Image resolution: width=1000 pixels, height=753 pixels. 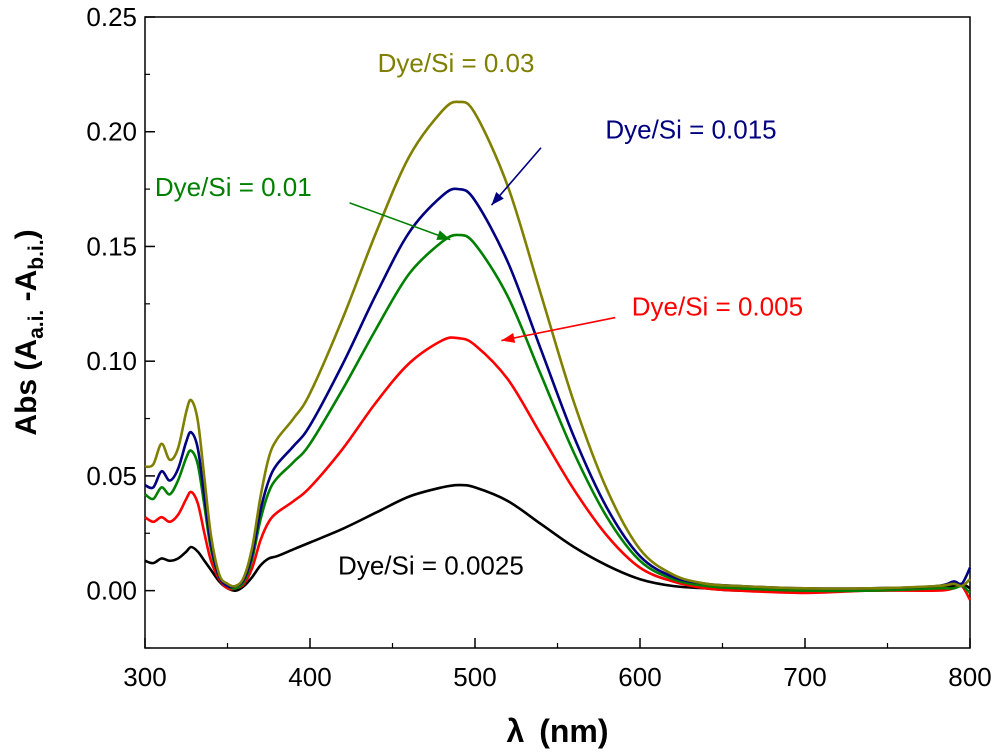 I want to click on annotation-label: Dye/Si = 0.005, so click(x=717, y=306).